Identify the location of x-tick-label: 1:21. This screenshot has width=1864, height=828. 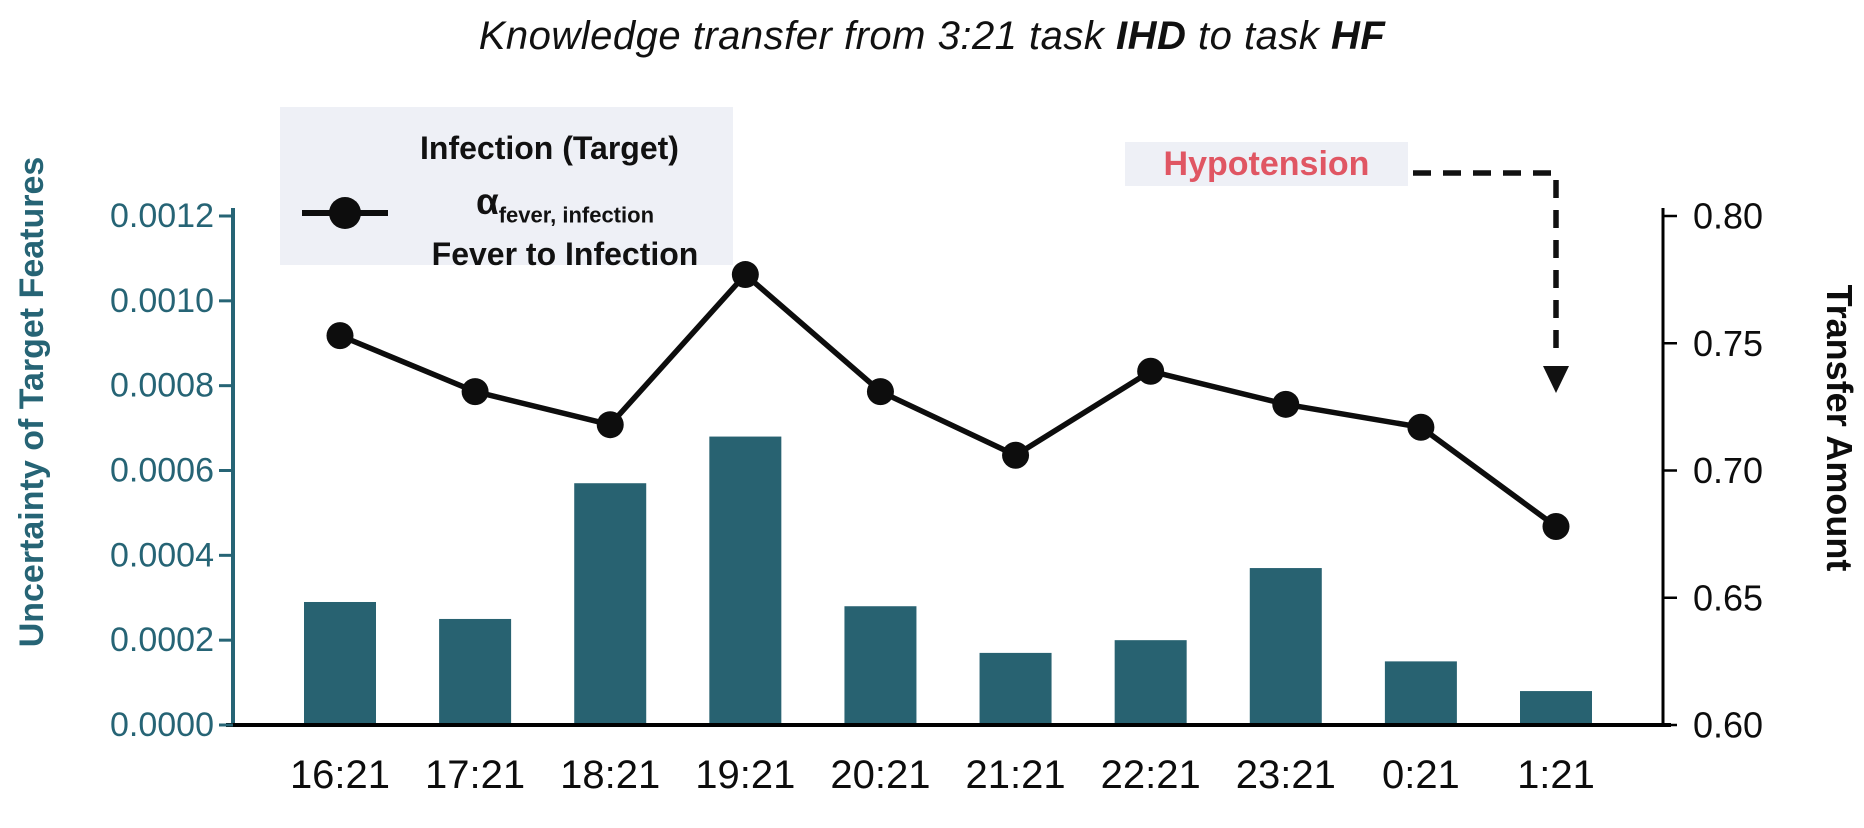
(1556, 775).